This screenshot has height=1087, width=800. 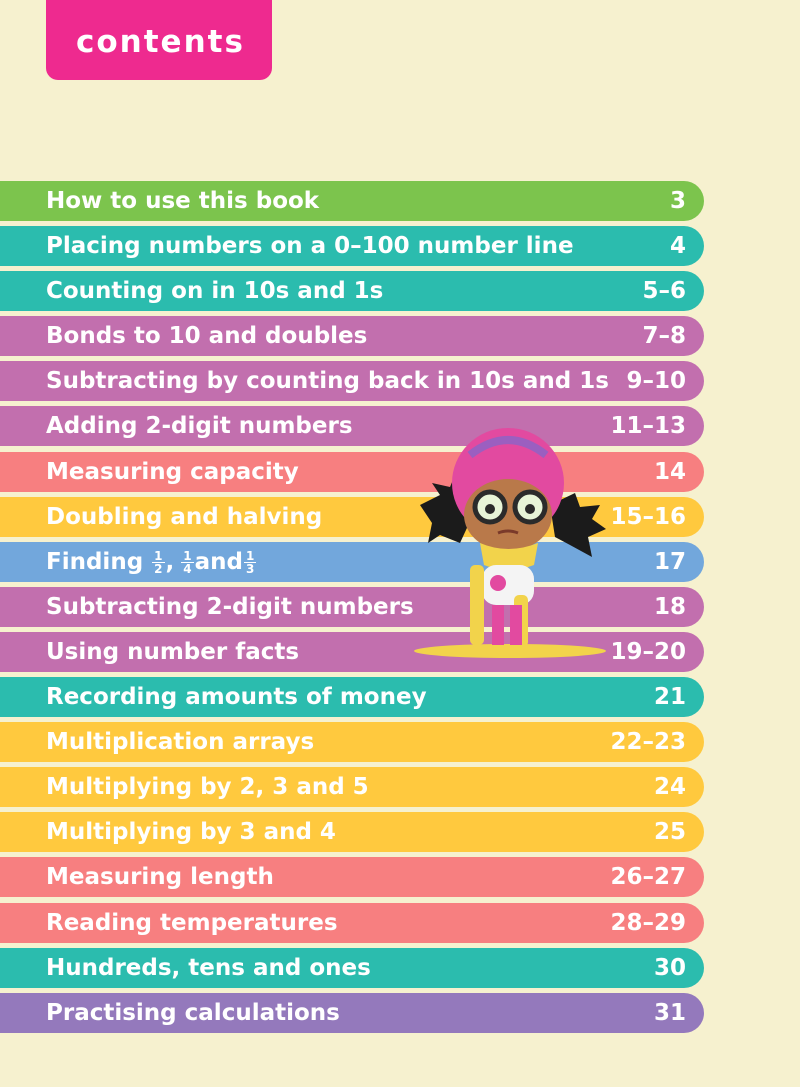 What do you see at coordinates (192, 922) in the screenshot?
I see `toc-title: Reading temperatures` at bounding box center [192, 922].